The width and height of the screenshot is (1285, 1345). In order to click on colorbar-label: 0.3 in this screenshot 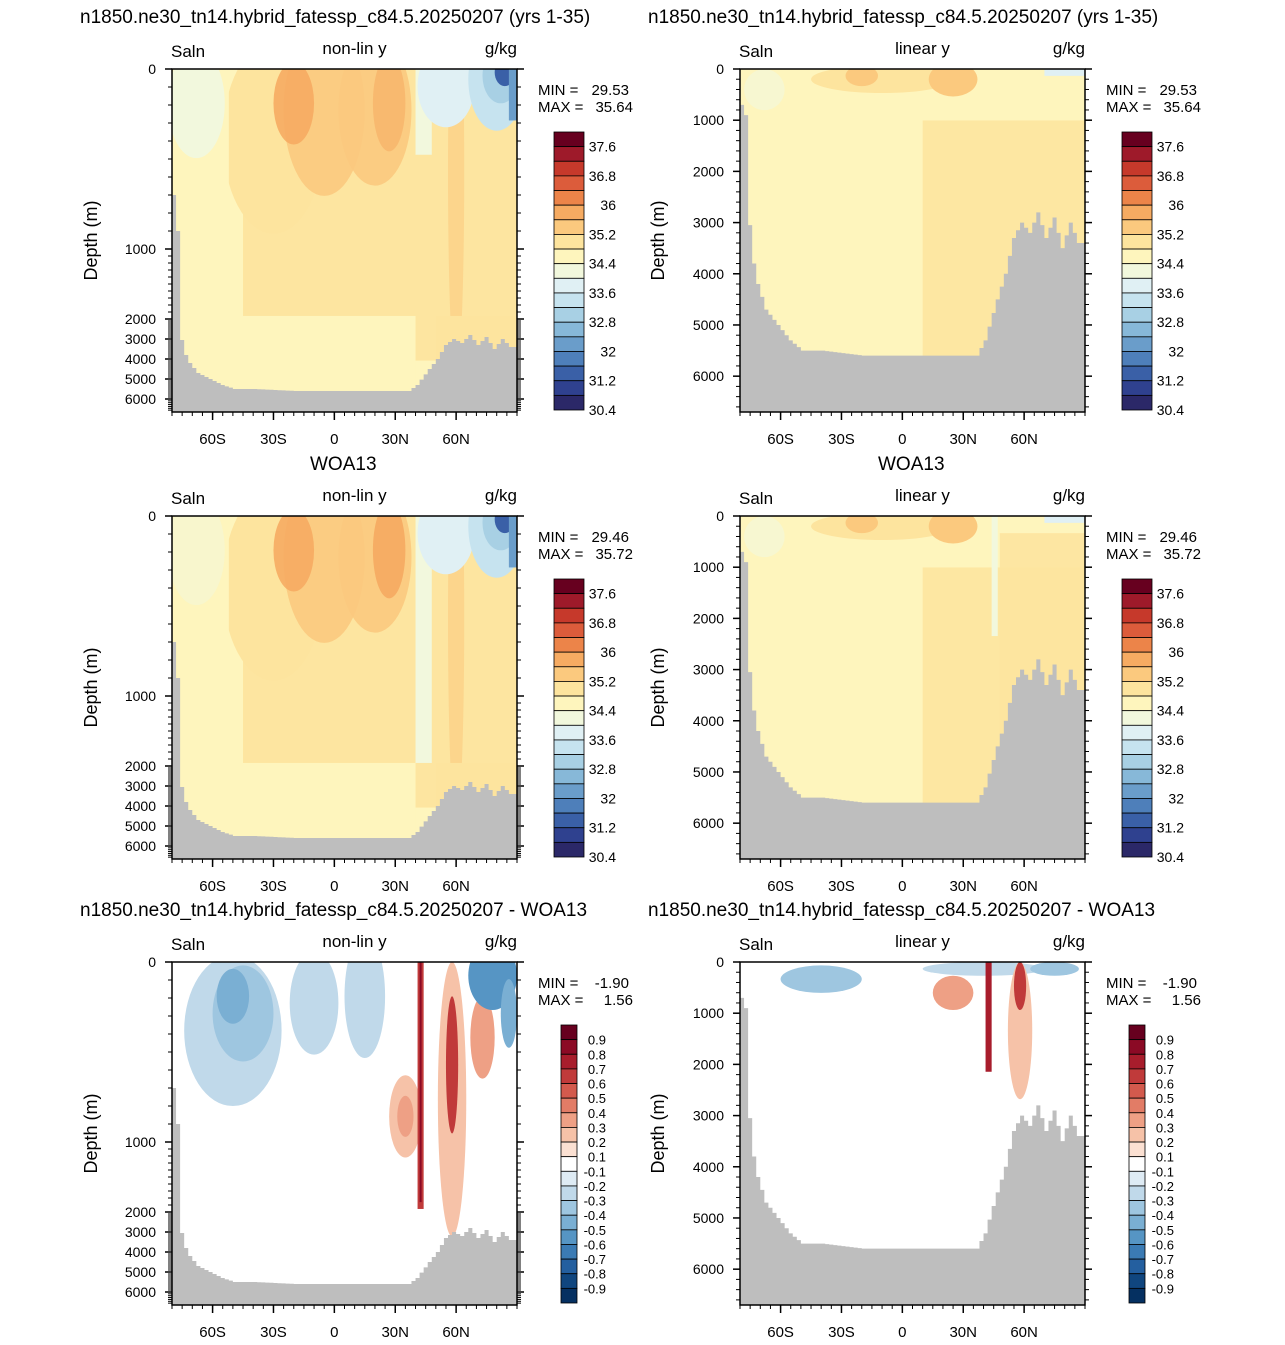, I will do `click(1165, 1127)`.